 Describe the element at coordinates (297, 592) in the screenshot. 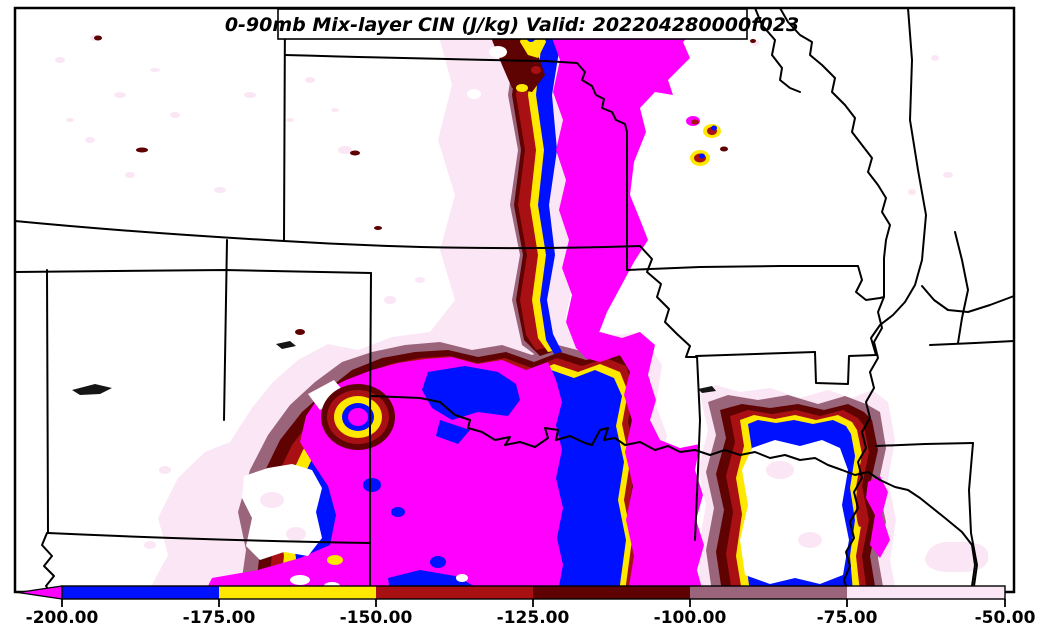

I see `colorbar-segment-yellow` at that location.